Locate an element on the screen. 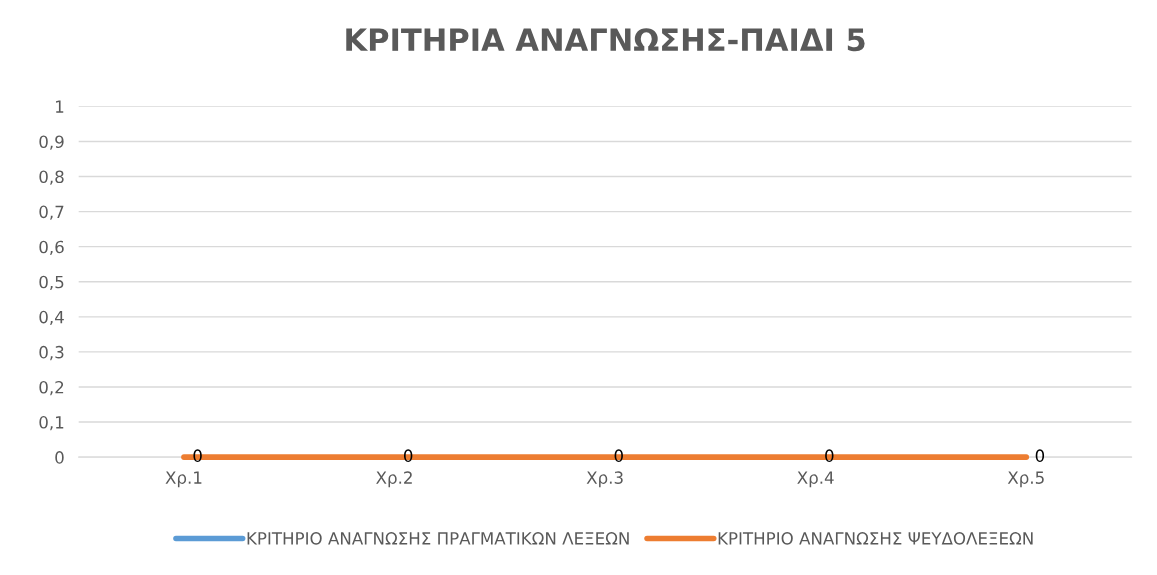 This screenshot has height=575, width=1157. y-tick-label: 0,6 is located at coordinates (51, 247).